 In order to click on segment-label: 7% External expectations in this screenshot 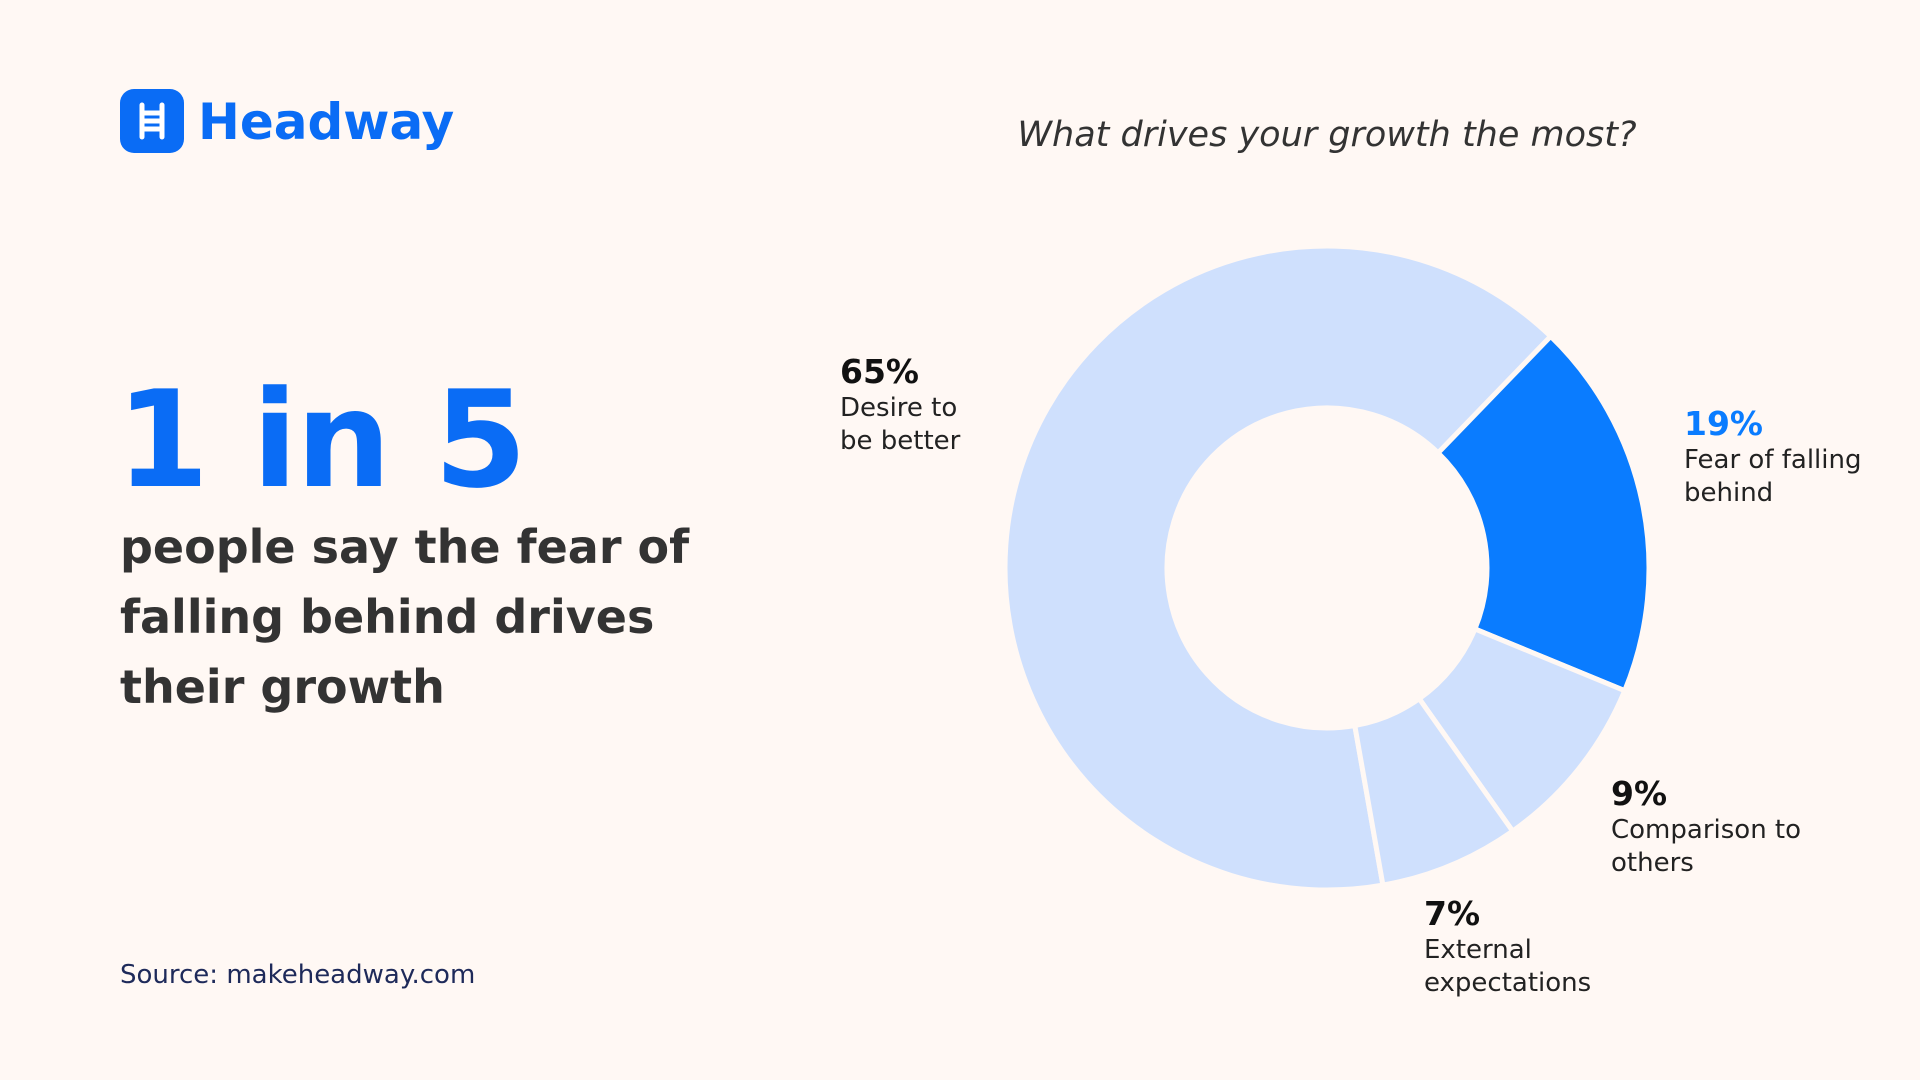, I will do `click(1524, 947)`.